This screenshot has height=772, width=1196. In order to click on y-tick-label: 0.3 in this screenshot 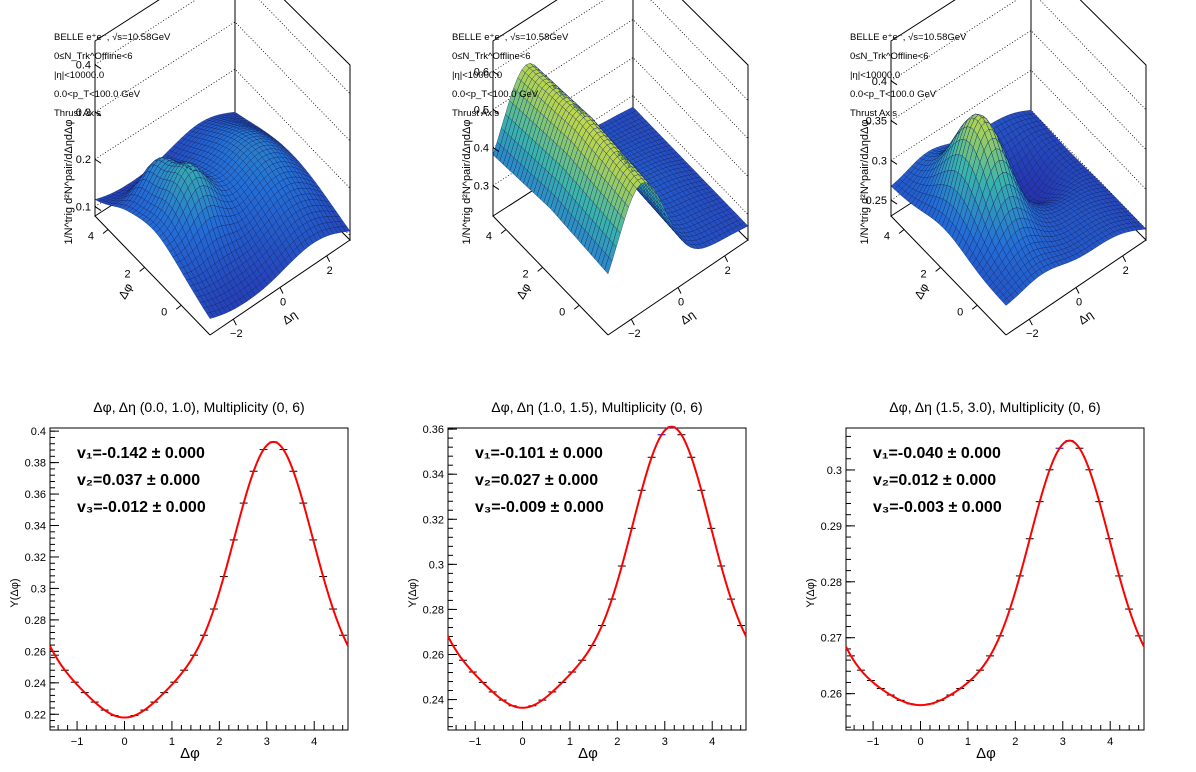, I will do `click(436, 565)`.